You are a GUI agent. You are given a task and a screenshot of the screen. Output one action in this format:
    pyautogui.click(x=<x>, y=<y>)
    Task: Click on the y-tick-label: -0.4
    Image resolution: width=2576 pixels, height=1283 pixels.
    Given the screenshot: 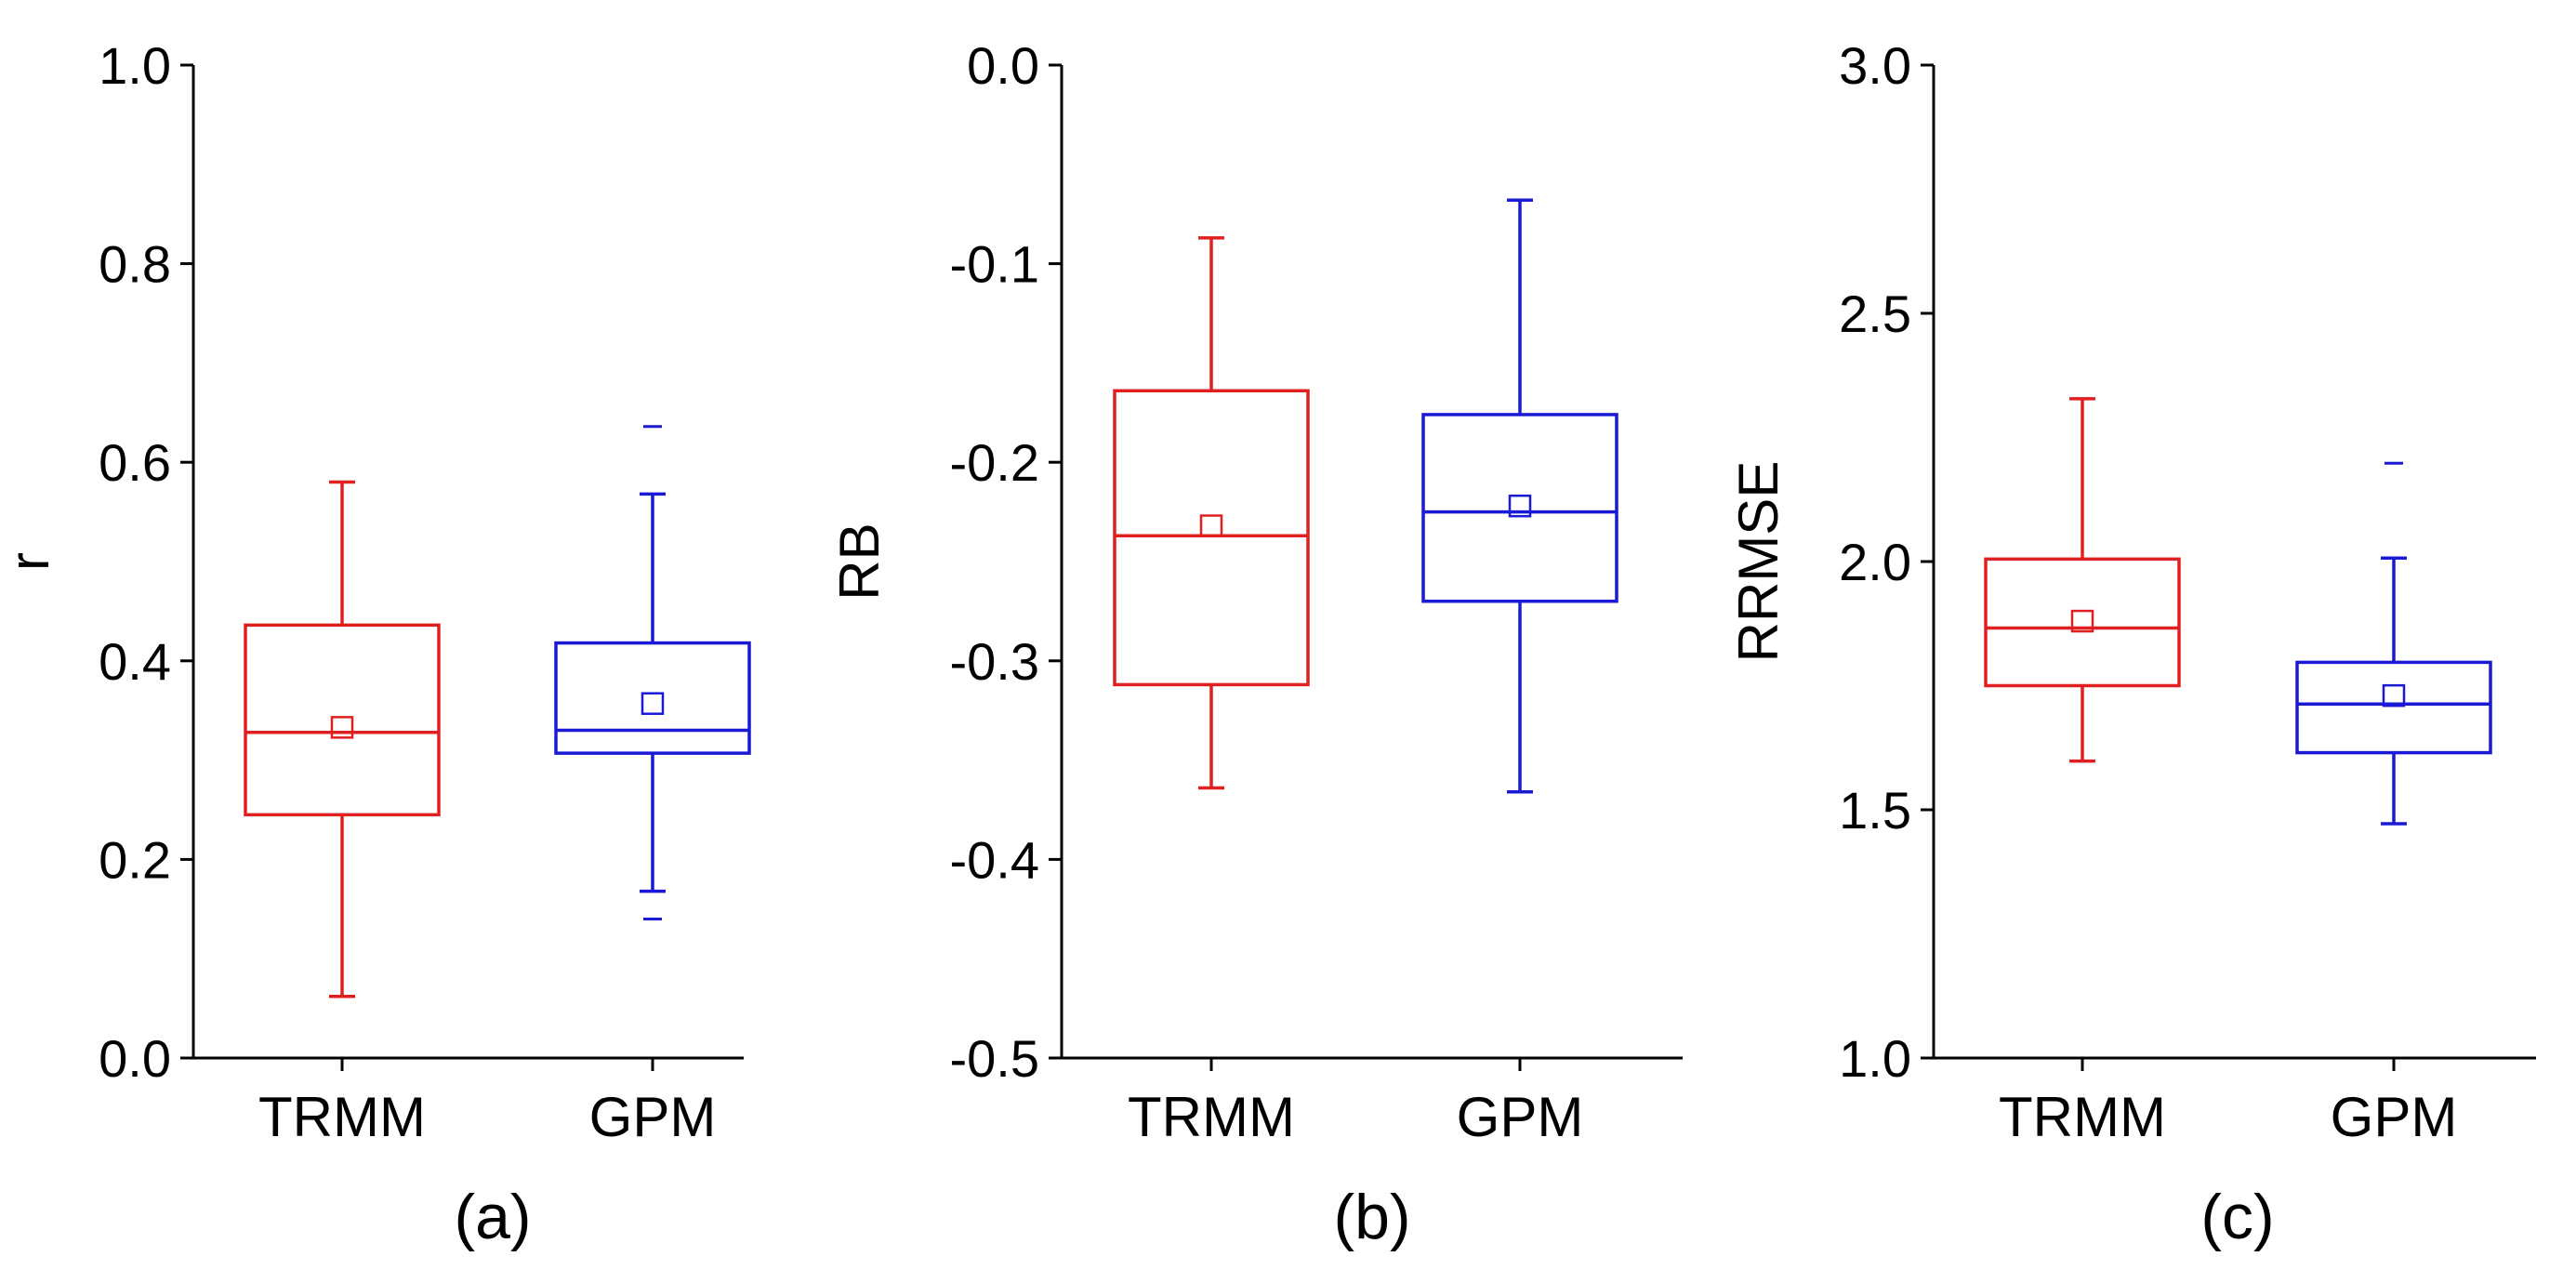 What is the action you would take?
    pyautogui.click(x=995, y=859)
    